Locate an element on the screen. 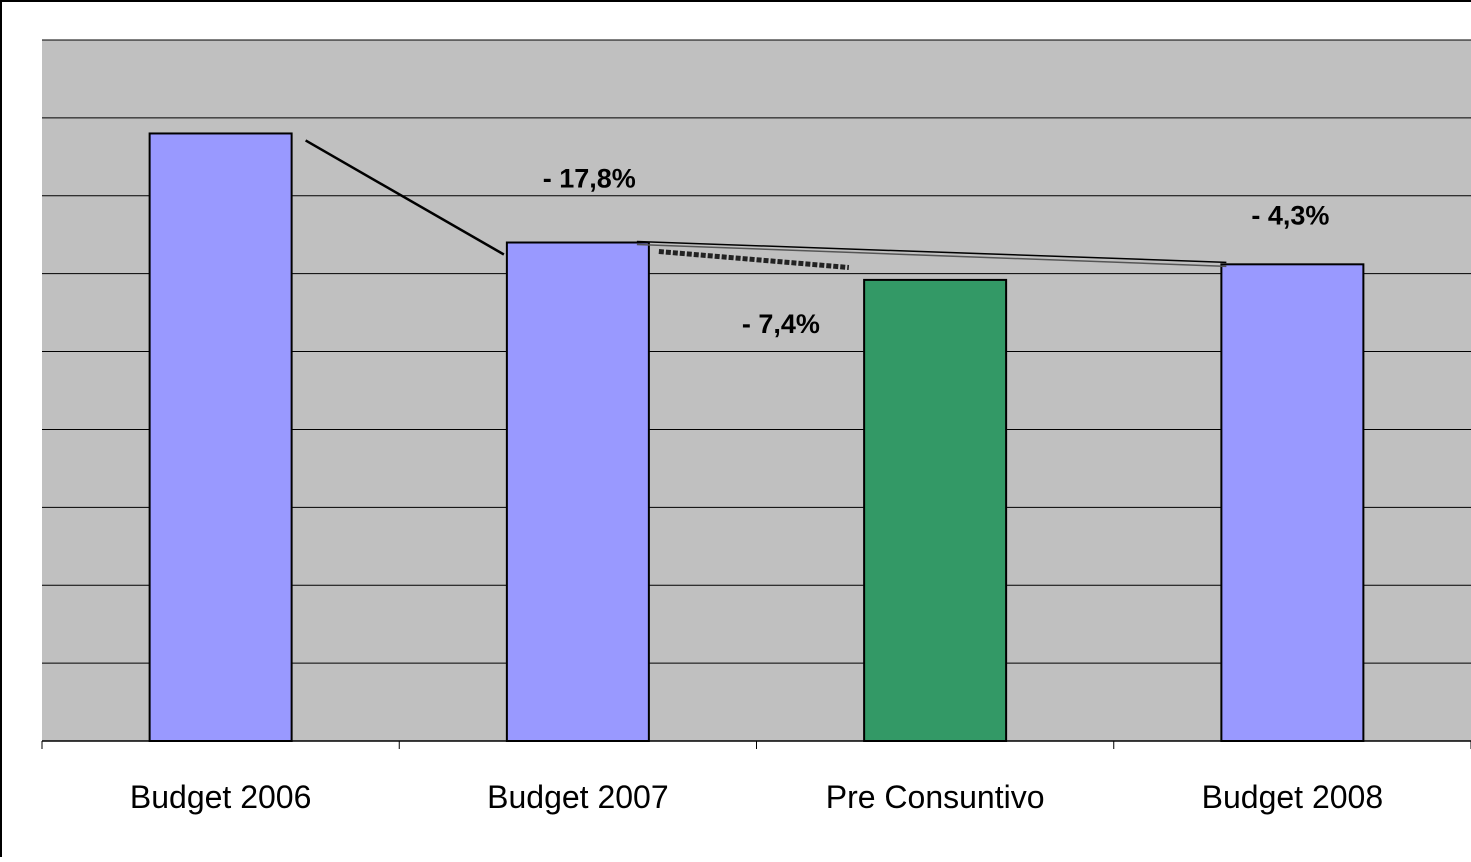  bar-pre-consuntivo is located at coordinates (935, 510).